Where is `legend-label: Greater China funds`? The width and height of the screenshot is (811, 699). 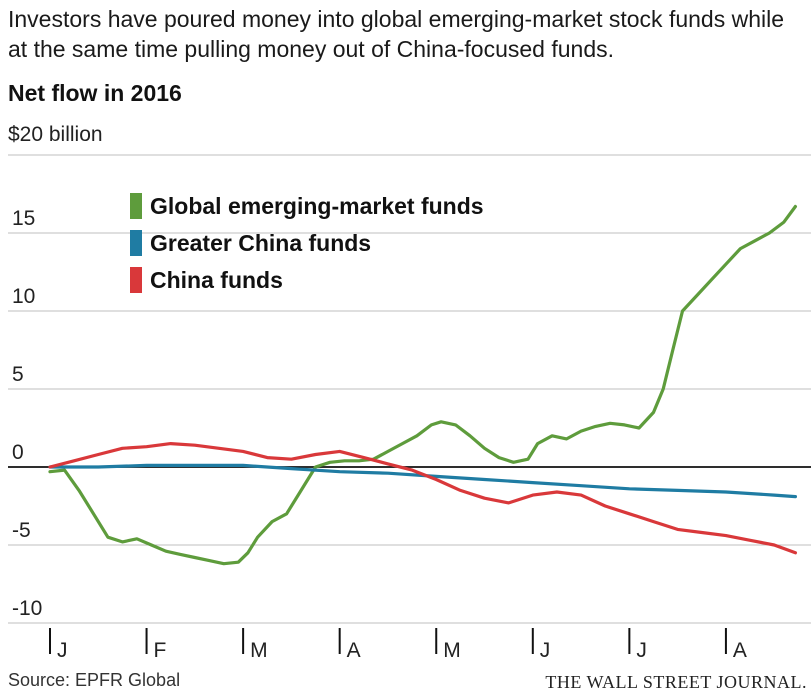
legend-label: Greater China funds is located at coordinates (260, 243).